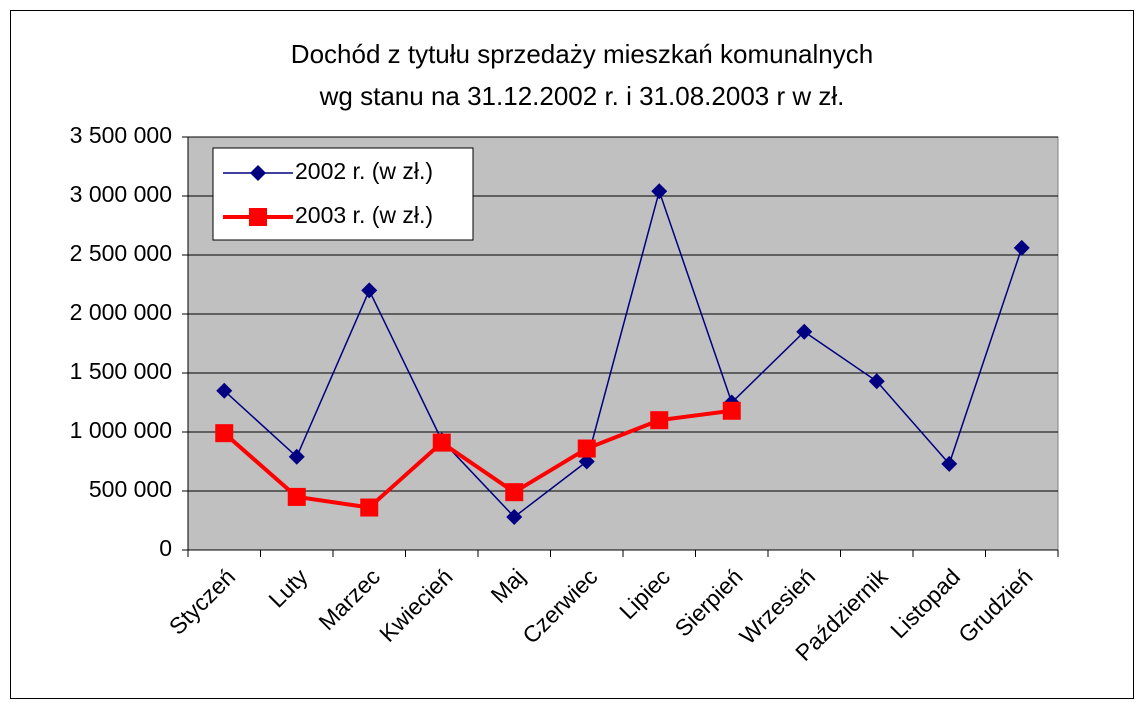 The height and width of the screenshot is (709, 1144). Describe the element at coordinates (121, 194) in the screenshot. I see `y-tick-label: 3 000 000` at that location.